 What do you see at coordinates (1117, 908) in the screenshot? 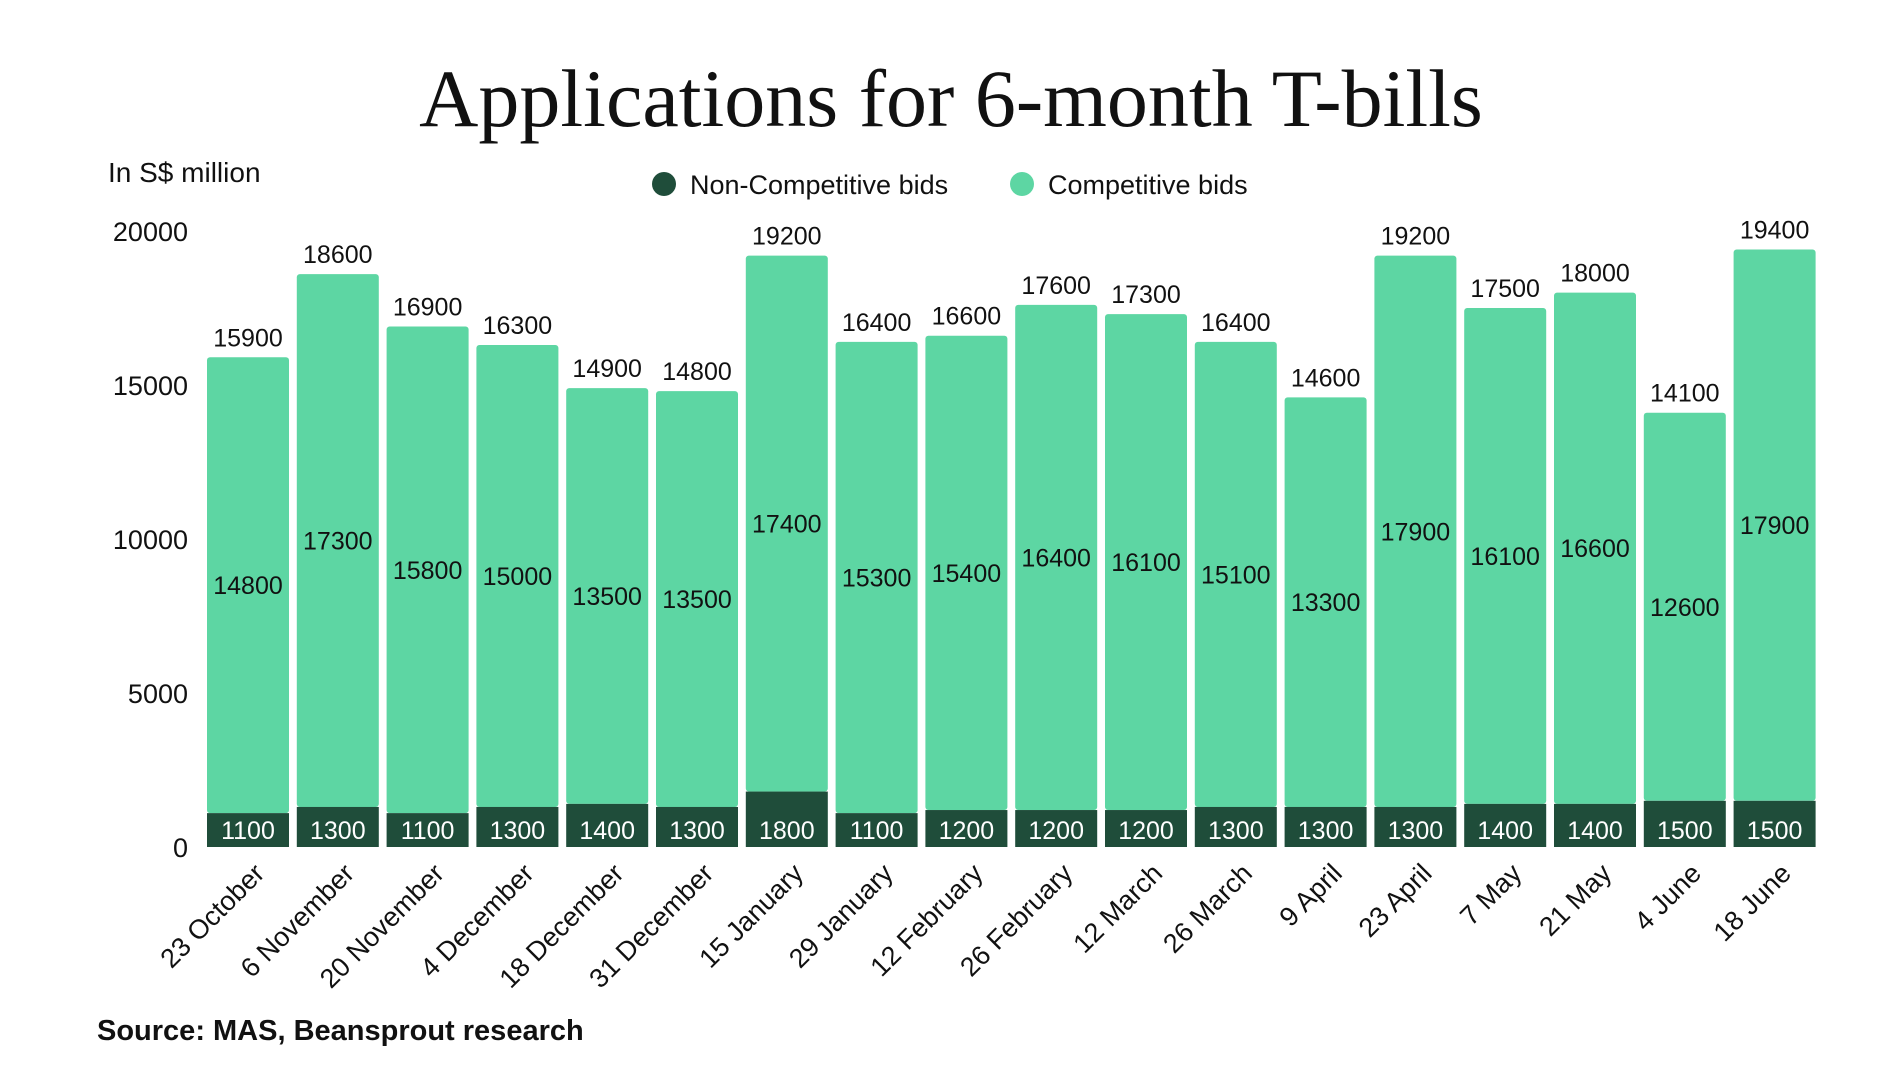
I see `x-tick-label: 12 March` at bounding box center [1117, 908].